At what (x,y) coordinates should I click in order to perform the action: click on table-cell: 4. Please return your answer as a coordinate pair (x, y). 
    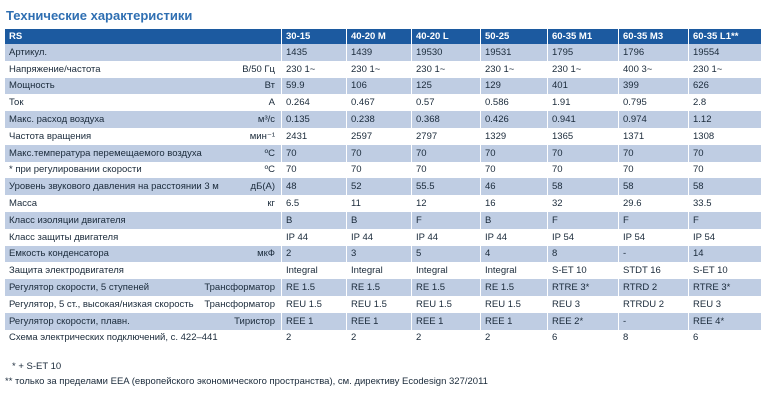
    Looking at the image, I should click on (513, 254).